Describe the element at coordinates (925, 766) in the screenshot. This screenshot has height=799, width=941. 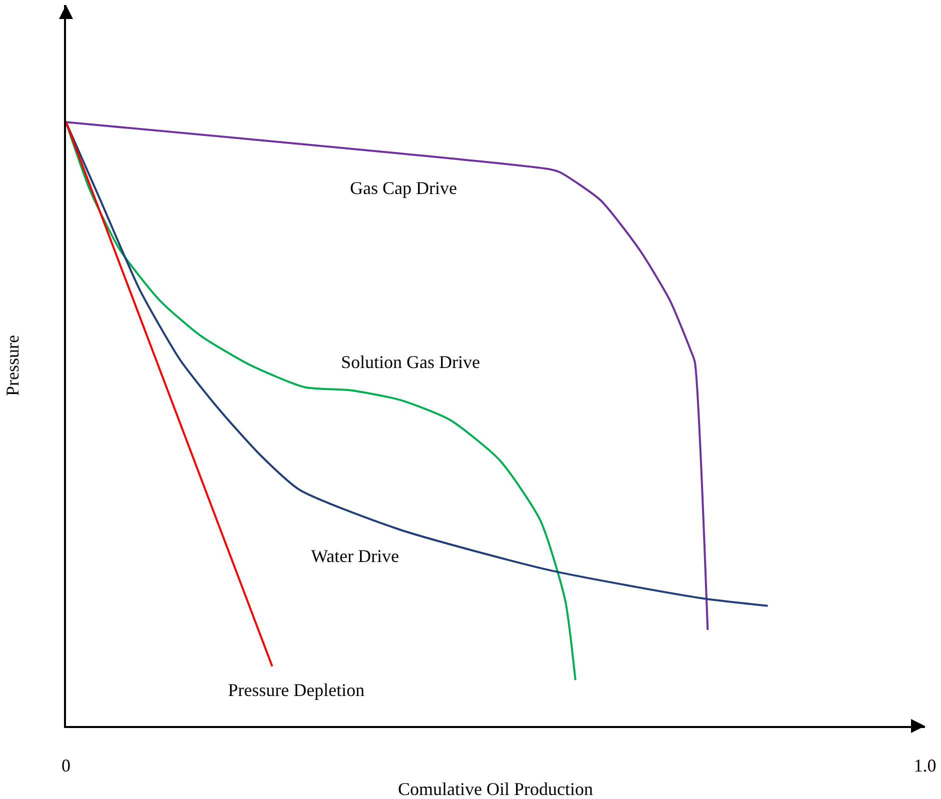
I see `x-tick-label: 1.0` at that location.